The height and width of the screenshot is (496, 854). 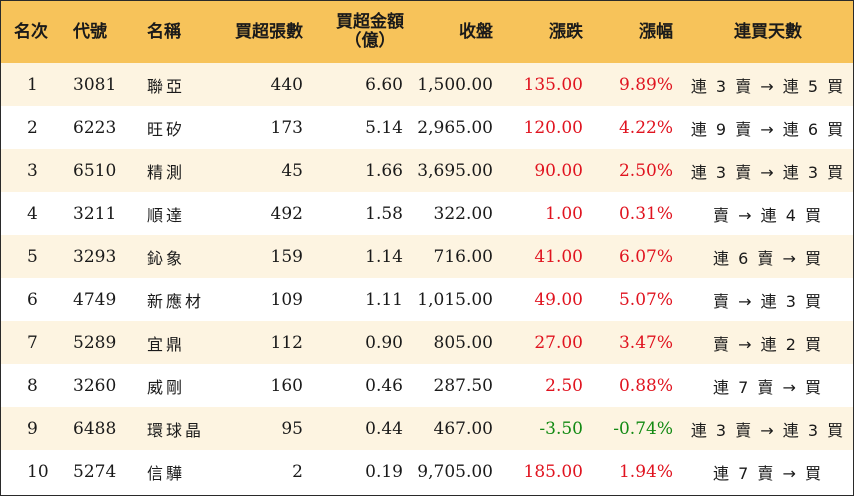 I want to click on name-cell: 順達, so click(x=166, y=215).